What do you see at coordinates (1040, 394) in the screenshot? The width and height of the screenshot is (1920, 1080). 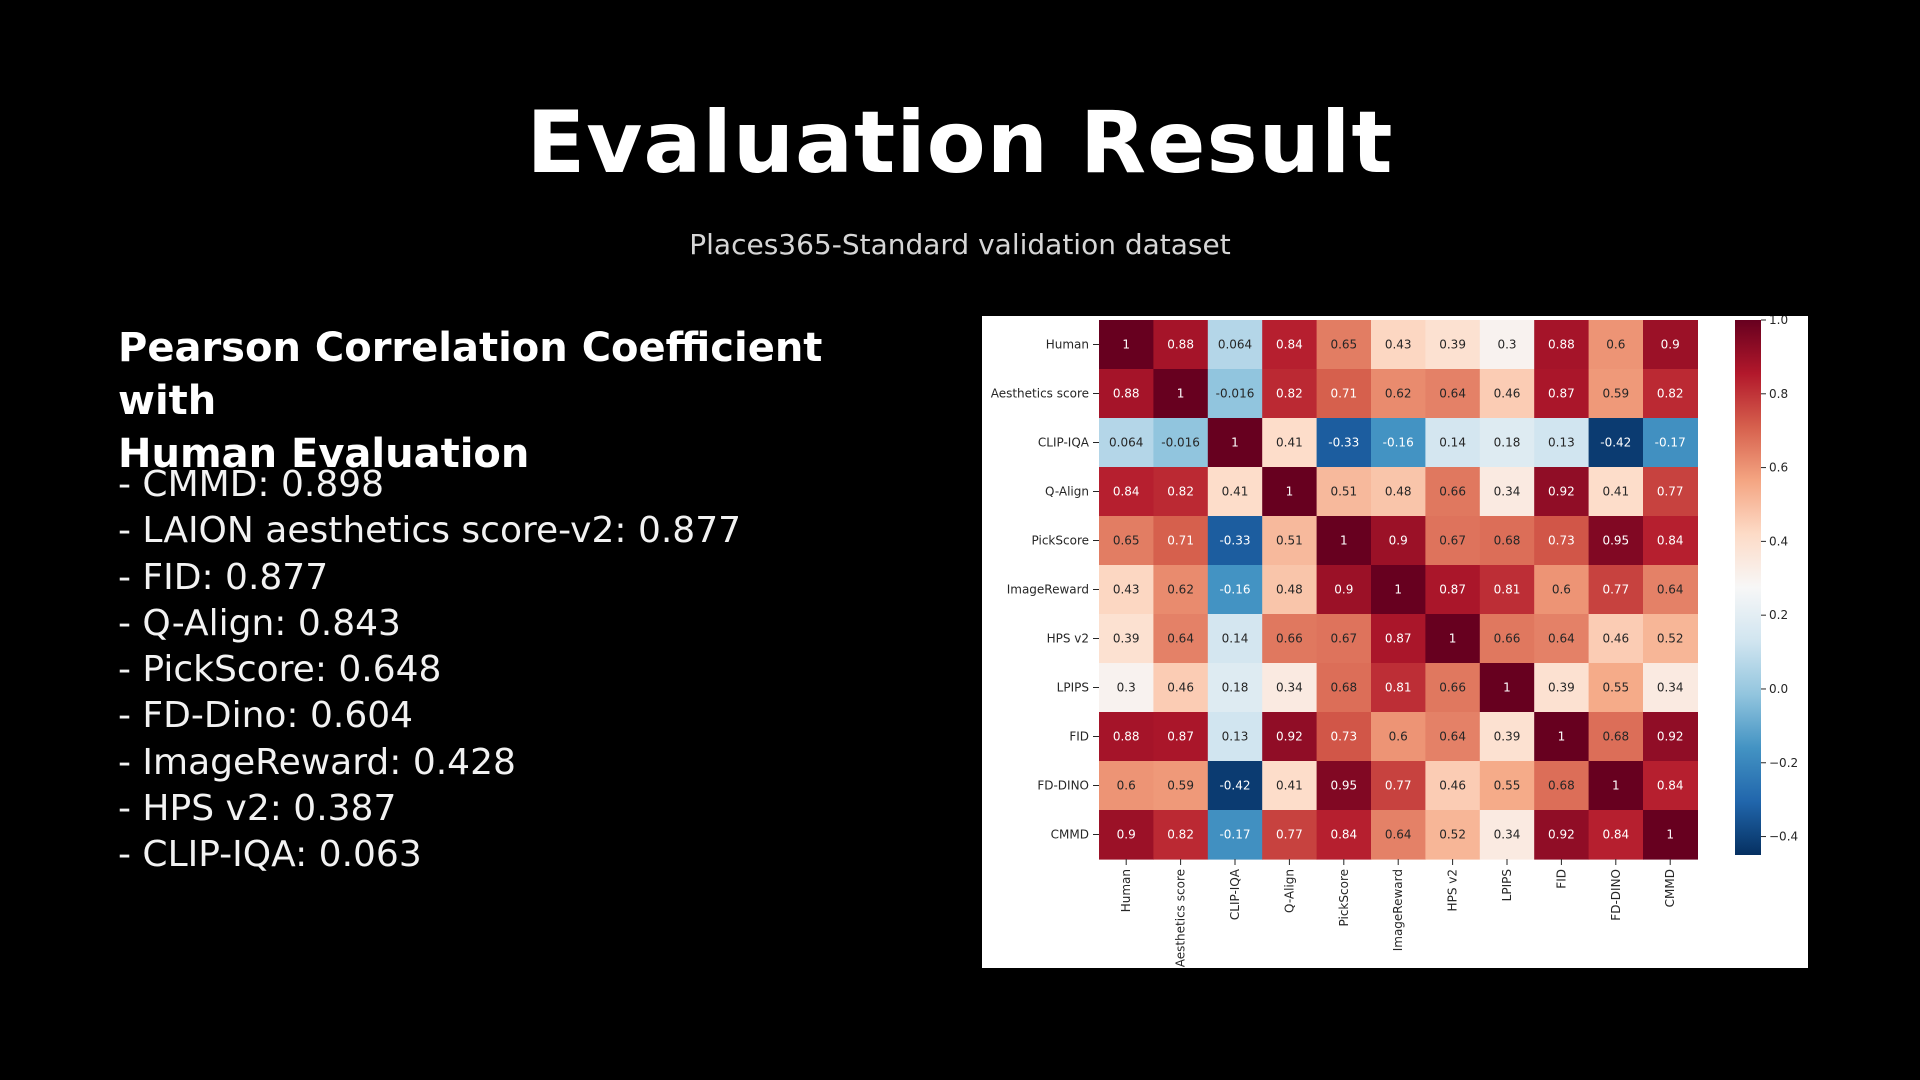 I see `y-tick-label: Aesthetics score` at bounding box center [1040, 394].